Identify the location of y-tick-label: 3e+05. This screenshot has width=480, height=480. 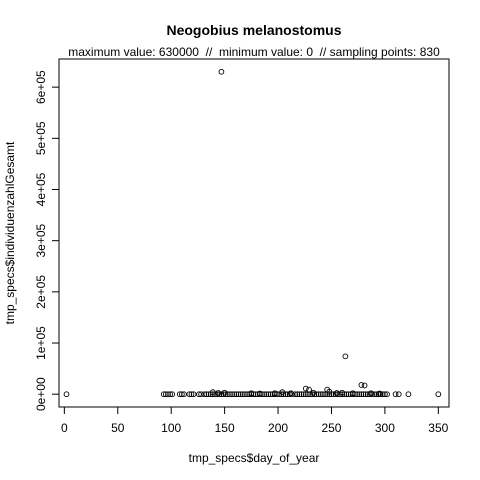
(41, 240).